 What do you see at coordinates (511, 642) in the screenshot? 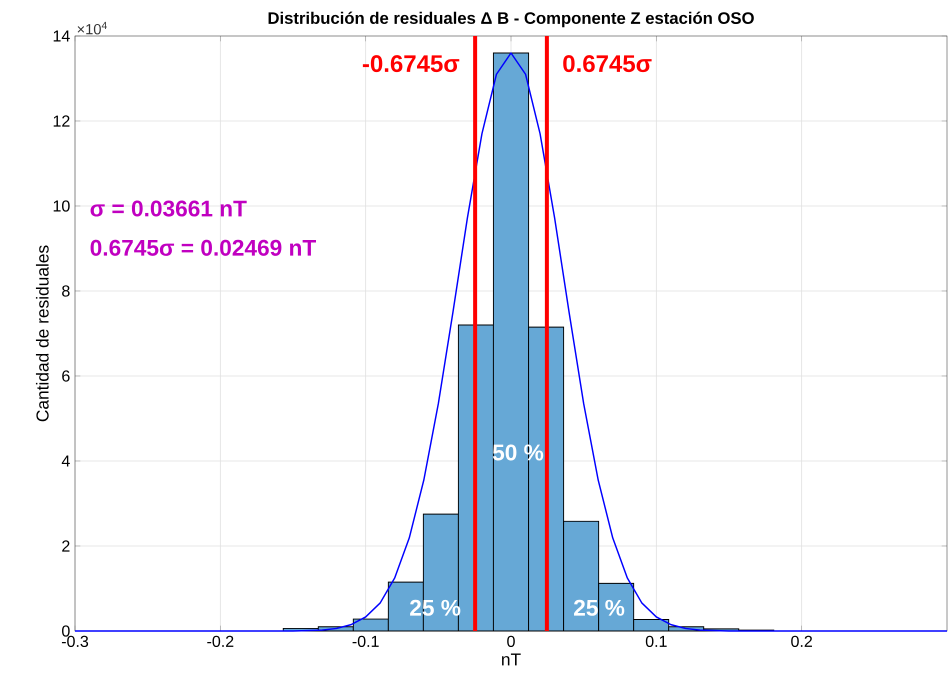
I see `x-tick-label: 0` at bounding box center [511, 642].